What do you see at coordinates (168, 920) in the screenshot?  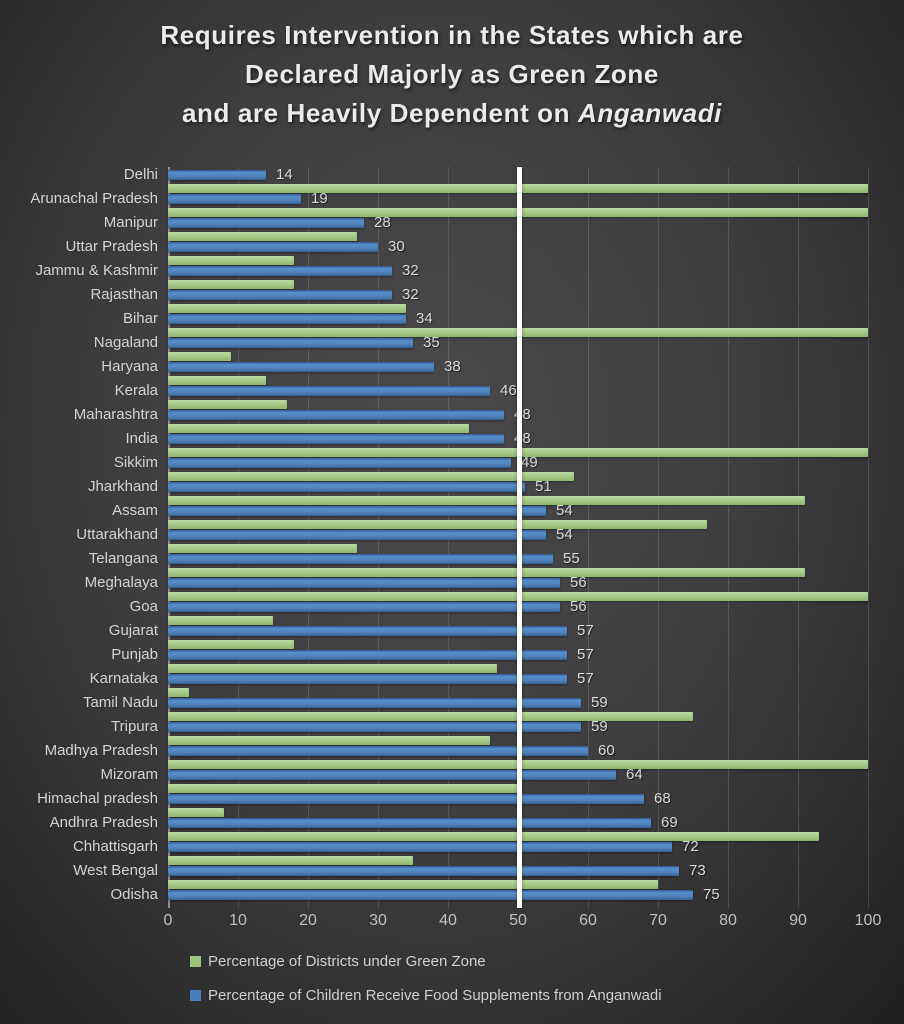 I see `x-tick-label: 0` at bounding box center [168, 920].